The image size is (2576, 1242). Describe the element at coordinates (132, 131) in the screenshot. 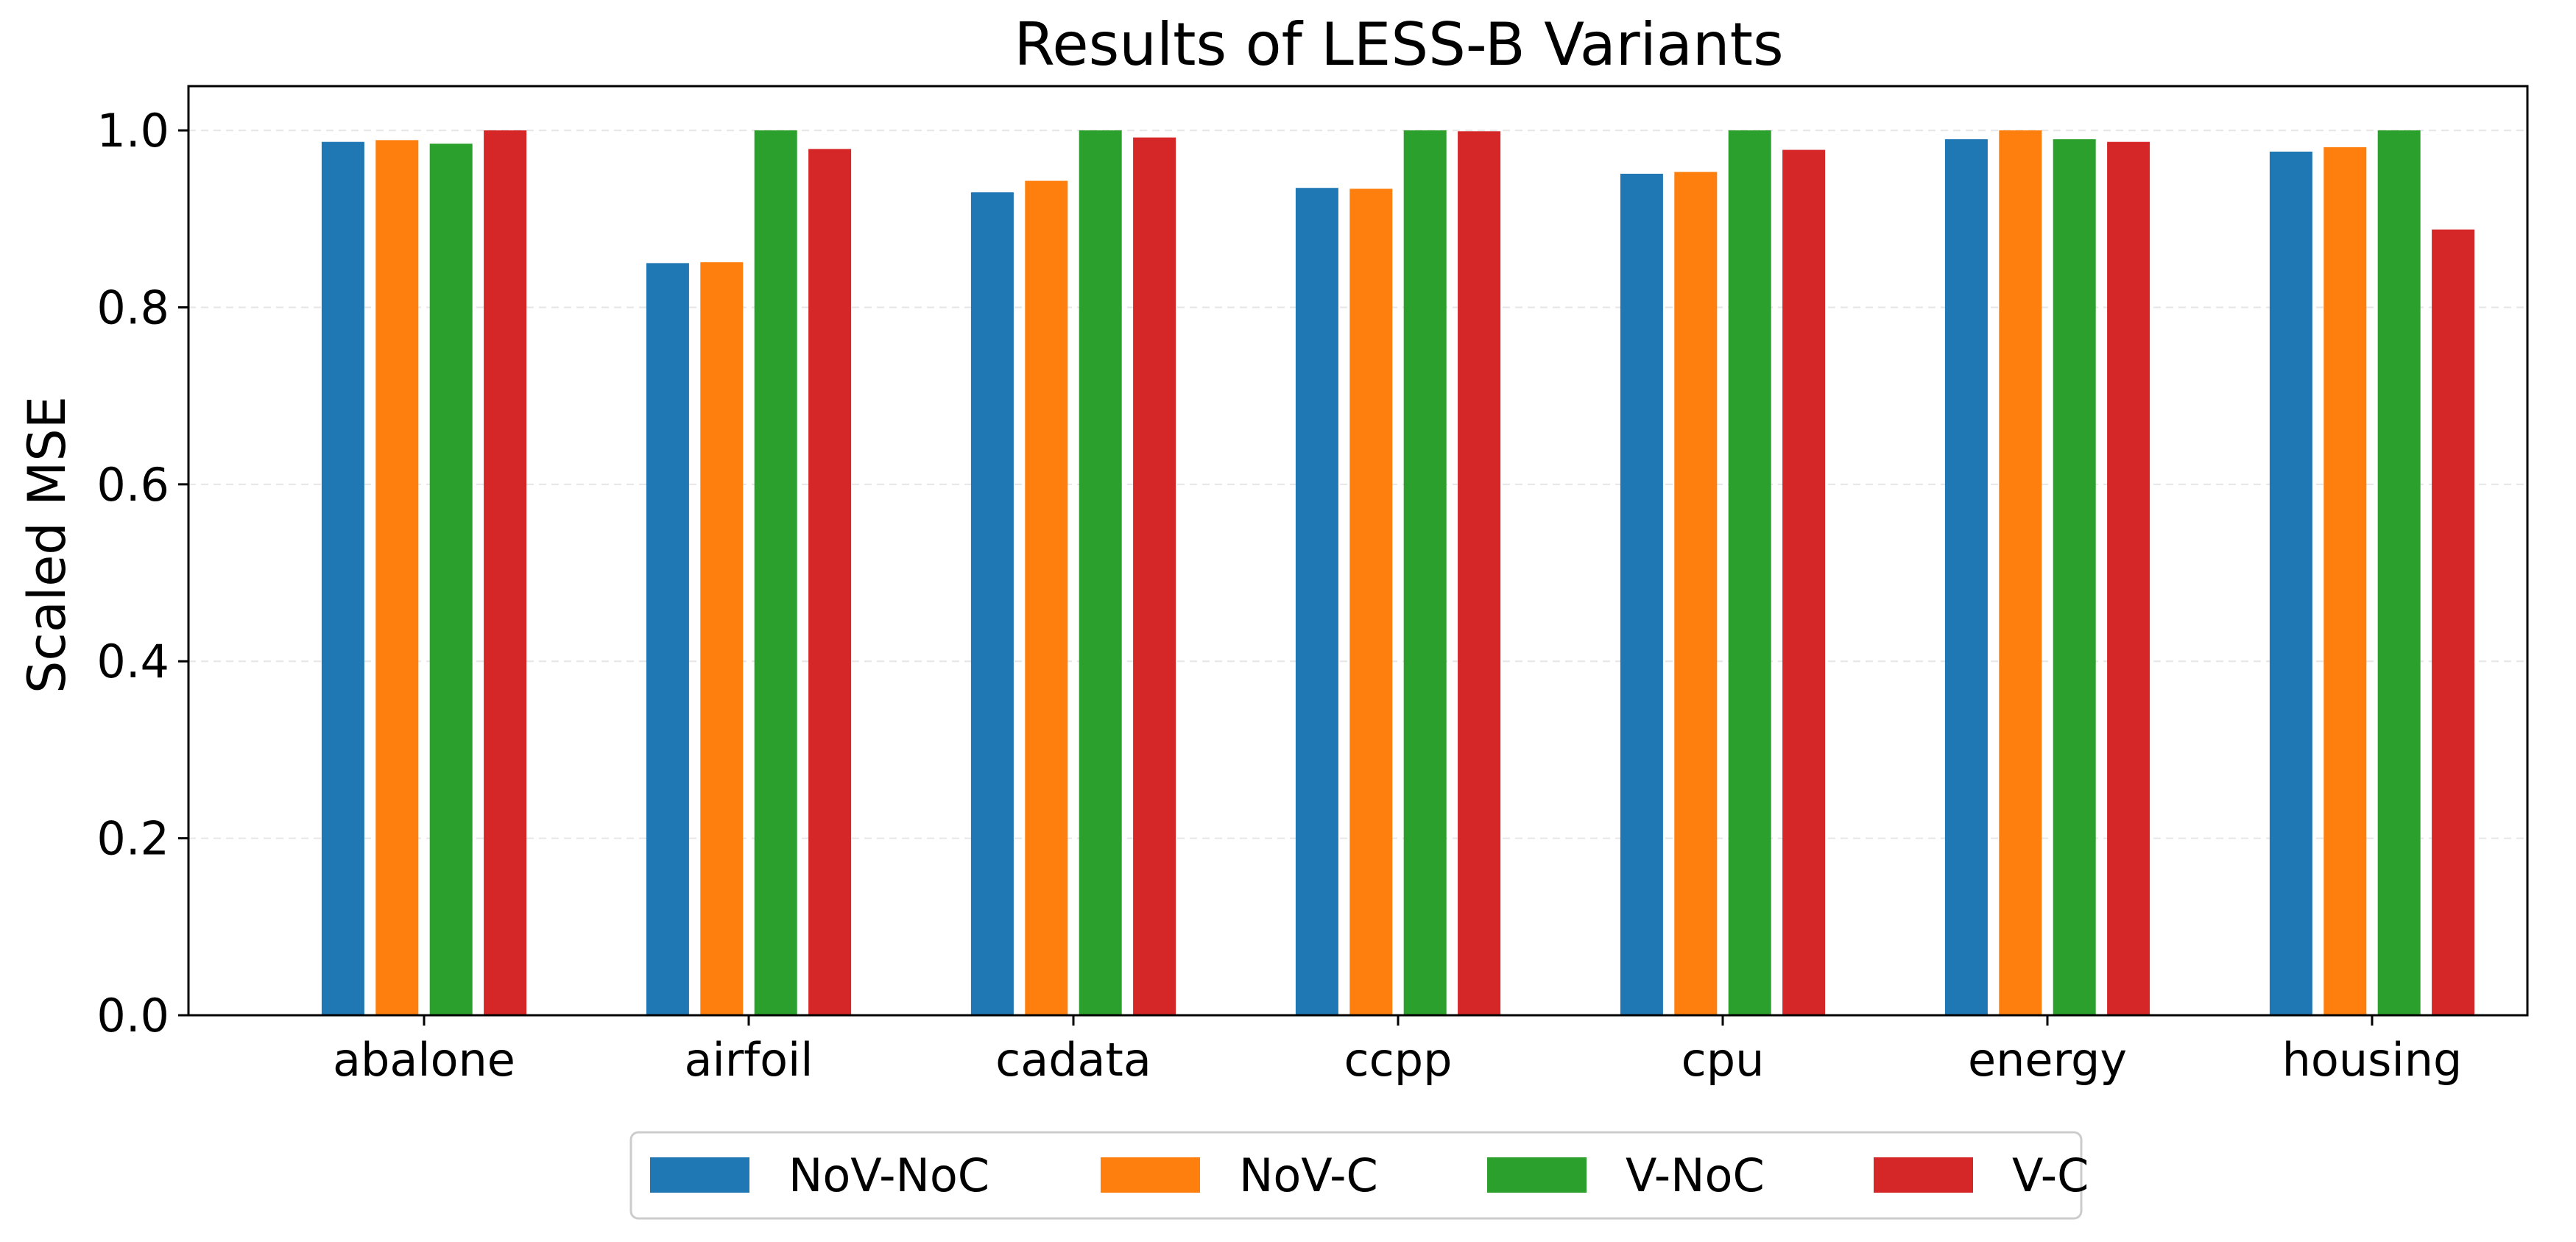

I see `y-tick-label: 1.0` at that location.